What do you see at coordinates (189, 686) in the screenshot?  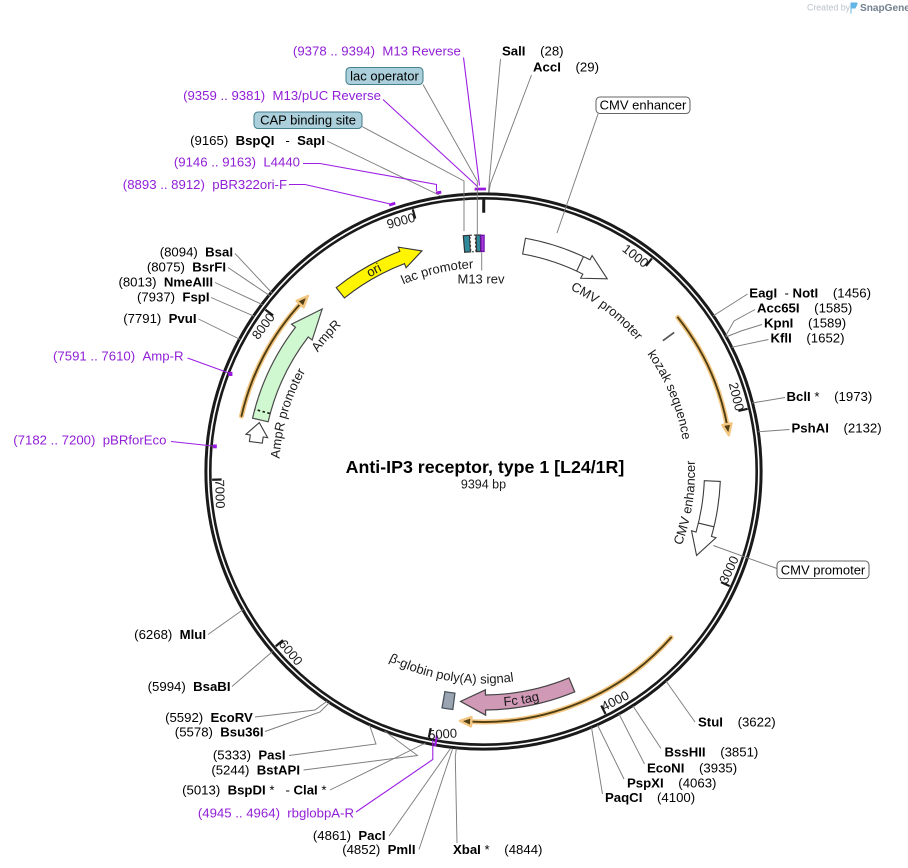 I see `svg-text: (5994) BsaBI` at bounding box center [189, 686].